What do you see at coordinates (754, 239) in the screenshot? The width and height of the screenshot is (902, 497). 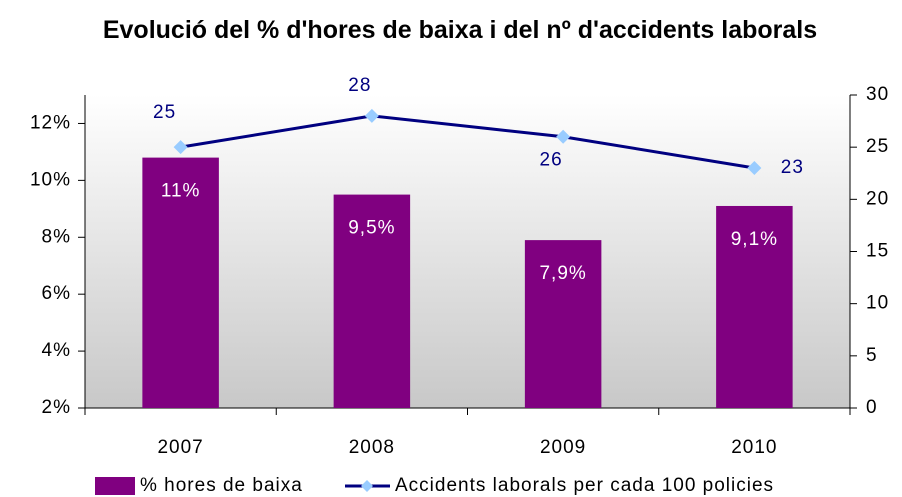 I see `bar-value-label: 9,1%` at bounding box center [754, 239].